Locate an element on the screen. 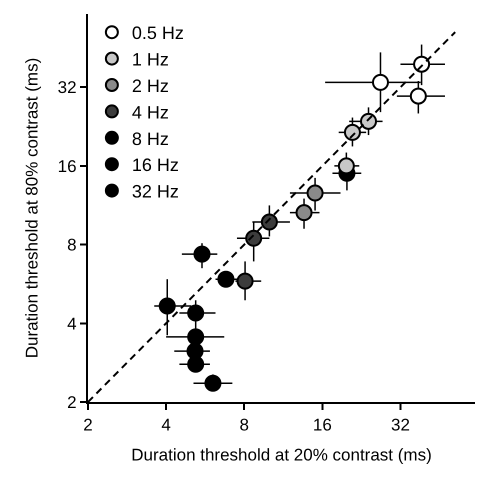  legend-label: 2 Hz is located at coordinates (150, 86).